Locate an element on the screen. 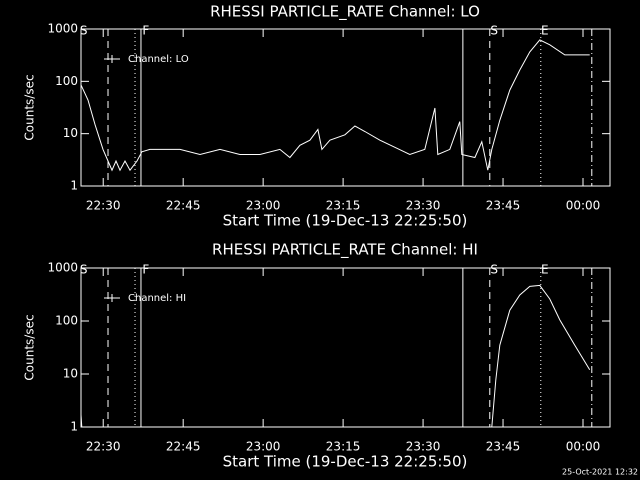 This screenshot has width=640, height=480. legend-label: Channel: HI is located at coordinates (157, 298).